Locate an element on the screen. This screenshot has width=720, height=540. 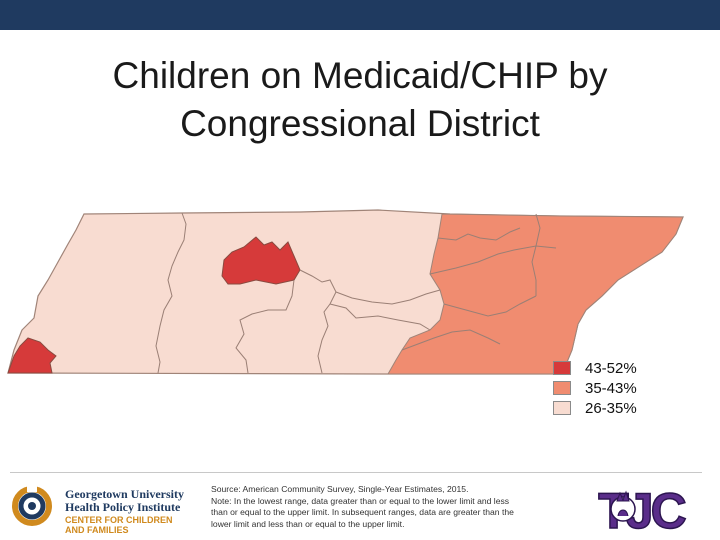
footer-divider is located at coordinates (356, 472).